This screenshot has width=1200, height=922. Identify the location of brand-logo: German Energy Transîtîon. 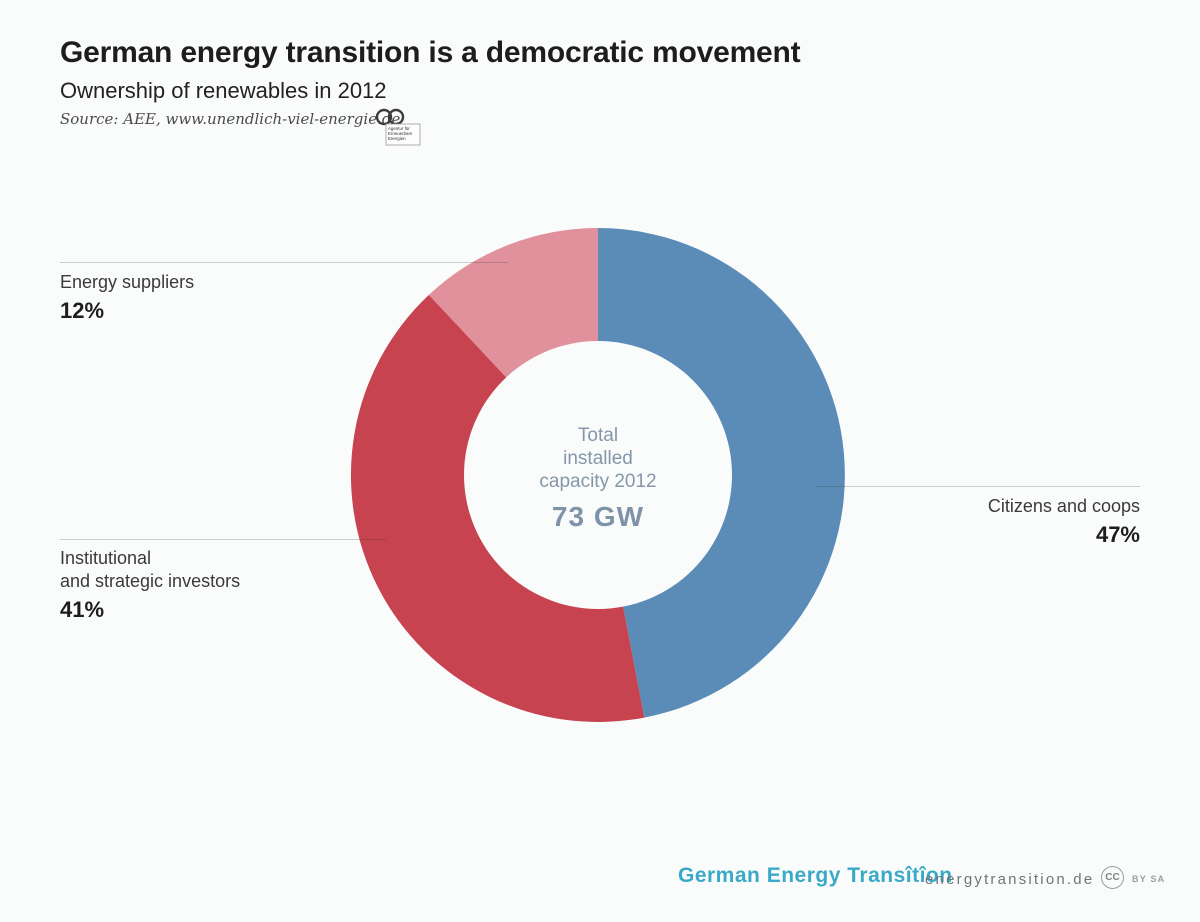
(815, 875).